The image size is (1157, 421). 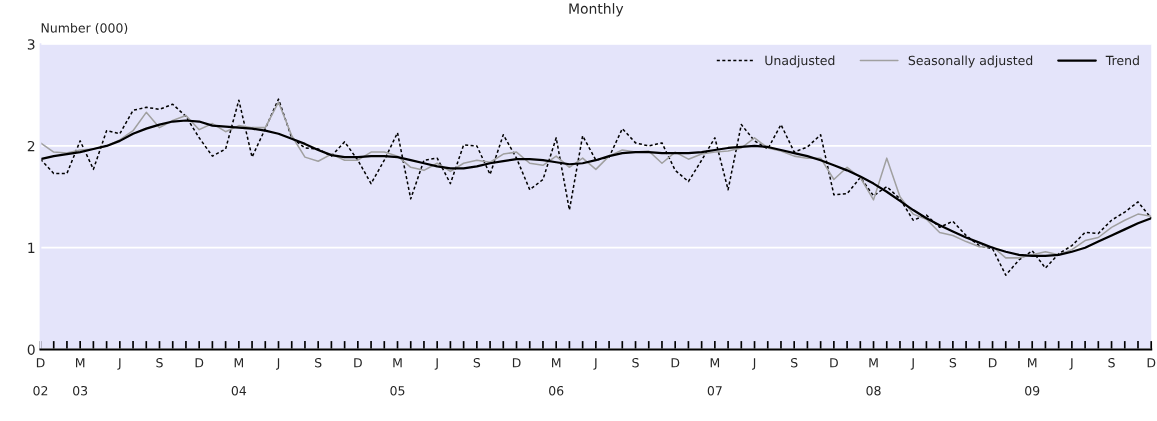 I want to click on category-label: M 04, so click(x=239, y=377).